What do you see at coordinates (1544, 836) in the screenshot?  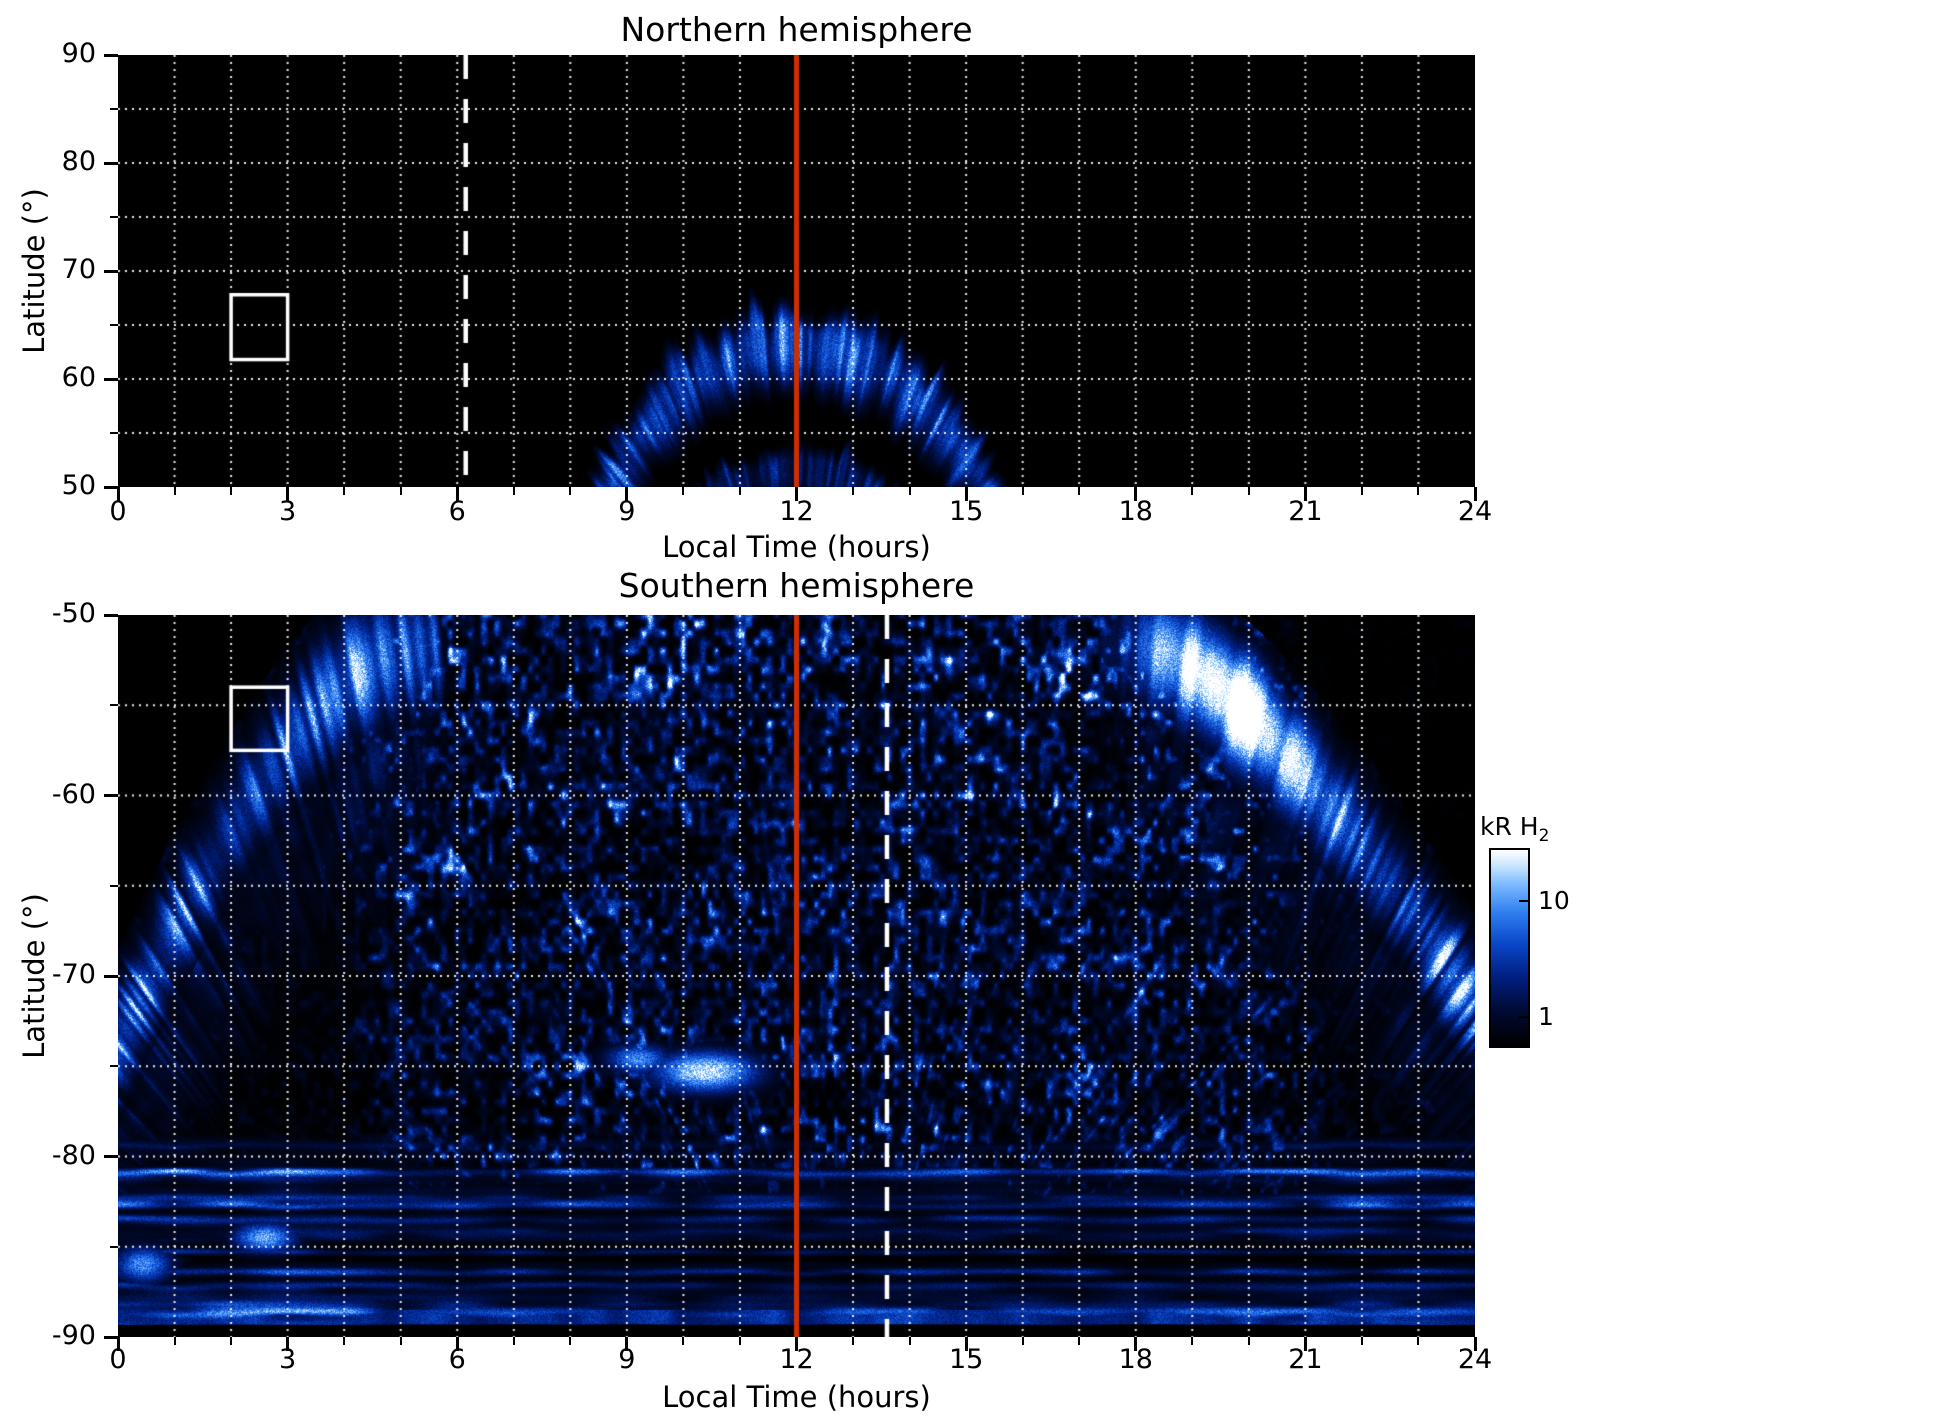 I see `colorbar-title-subscript: 2` at bounding box center [1544, 836].